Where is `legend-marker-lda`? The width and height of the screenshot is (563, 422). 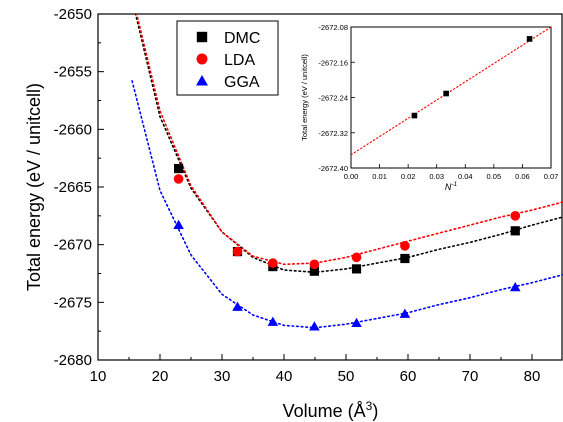
legend-marker-lda is located at coordinates (202, 59).